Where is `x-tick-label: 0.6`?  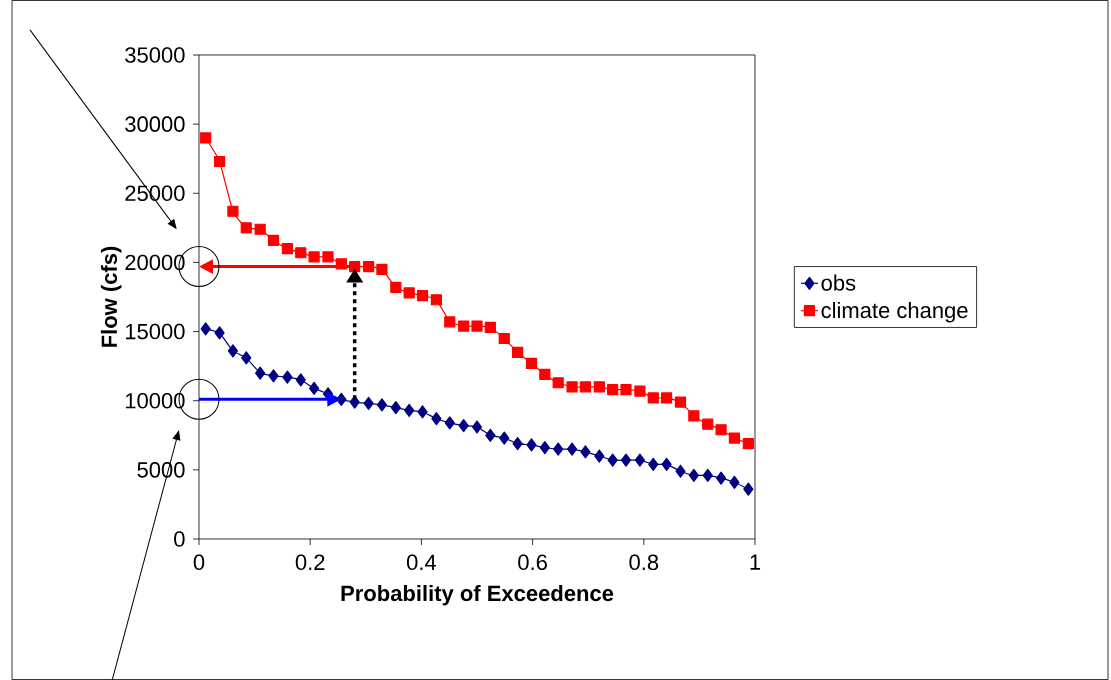 x-tick-label: 0.6 is located at coordinates (532, 562).